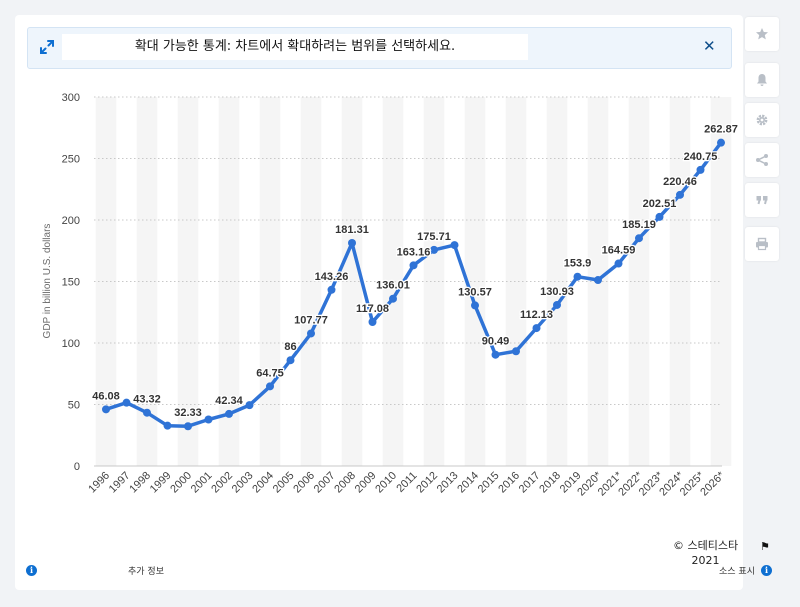  I want to click on data-label: 163.16, so click(414, 252).